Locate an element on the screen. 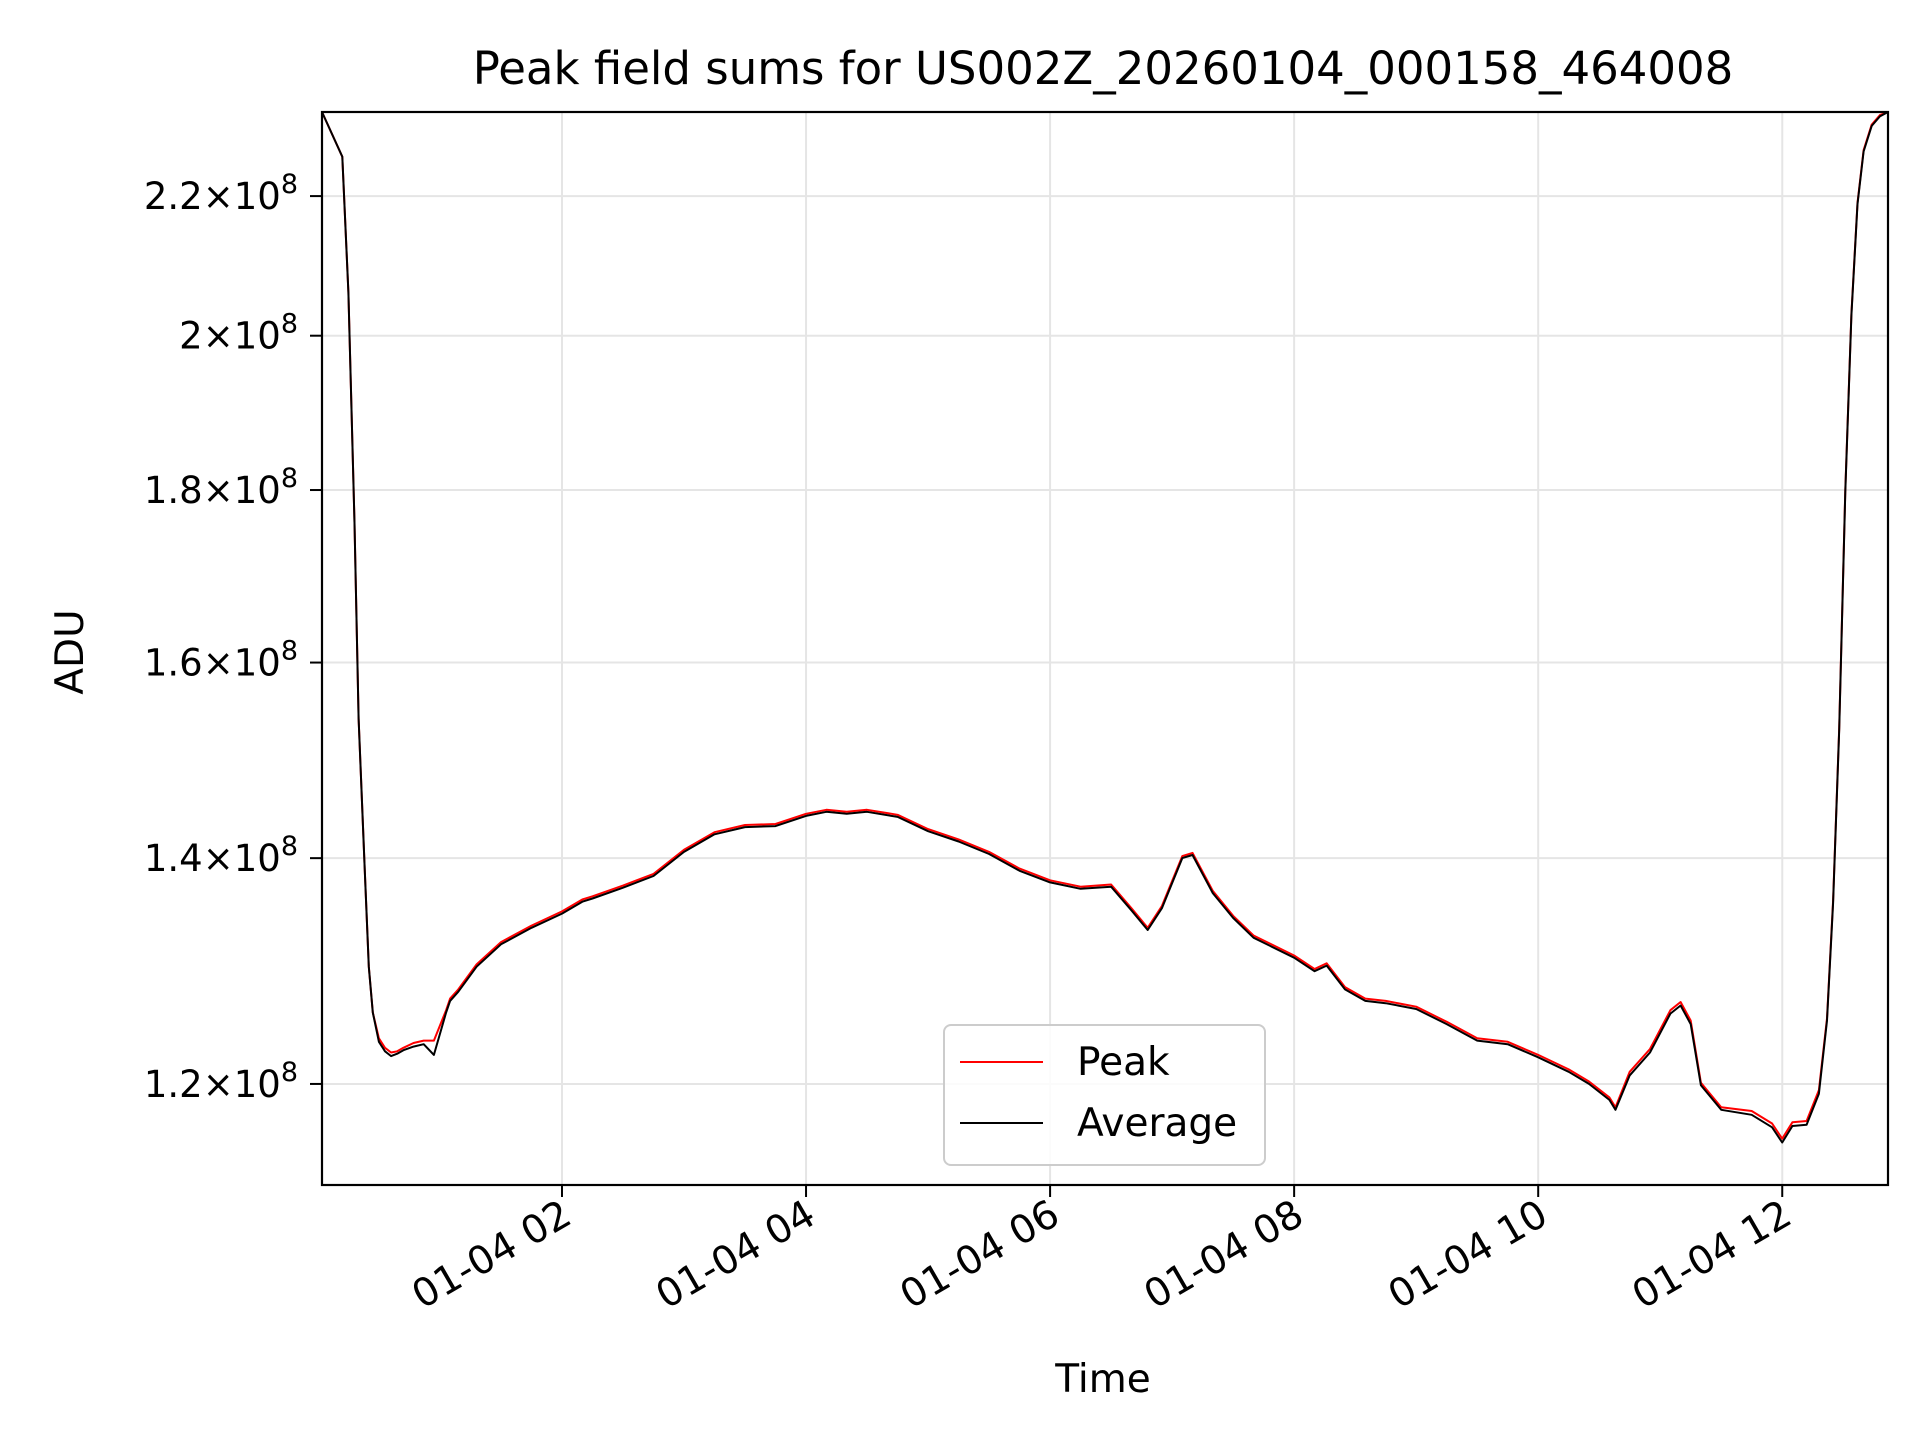  y-tick-mantissa: 2.2 is located at coordinates (173, 196).